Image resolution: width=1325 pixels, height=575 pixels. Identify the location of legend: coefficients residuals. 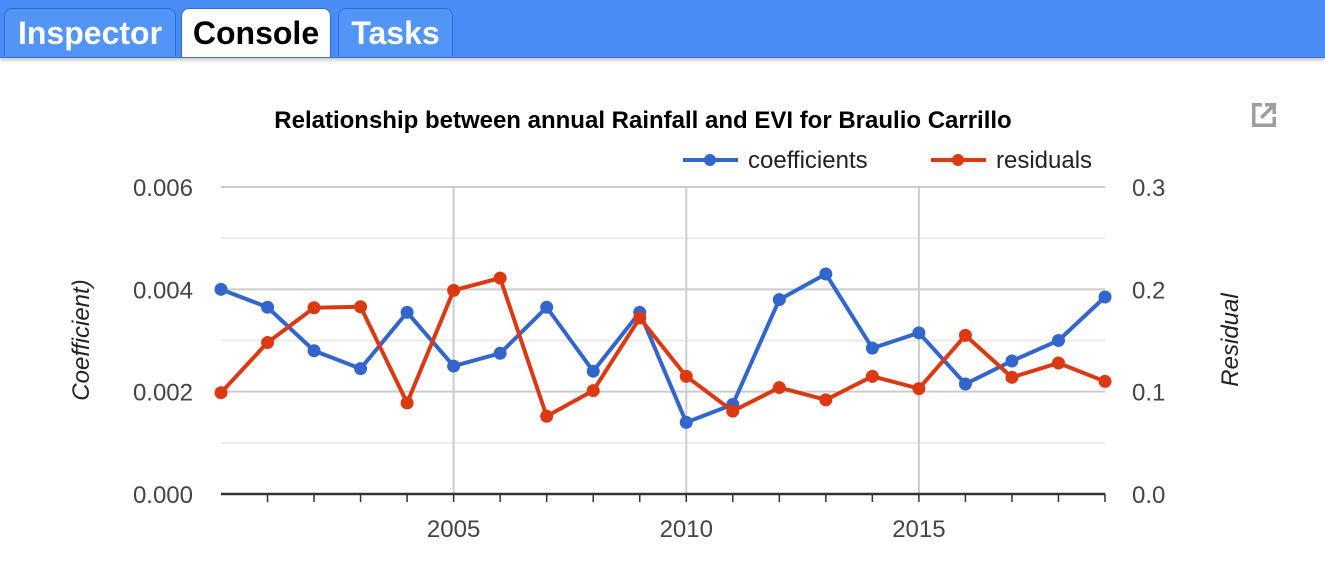
(887, 160).